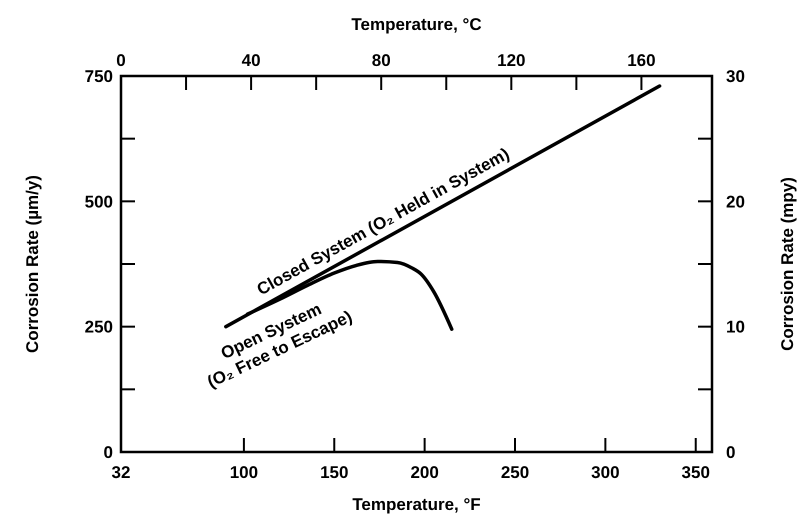  I want to click on x2-axis-title: Temperature, °C, so click(416, 24).